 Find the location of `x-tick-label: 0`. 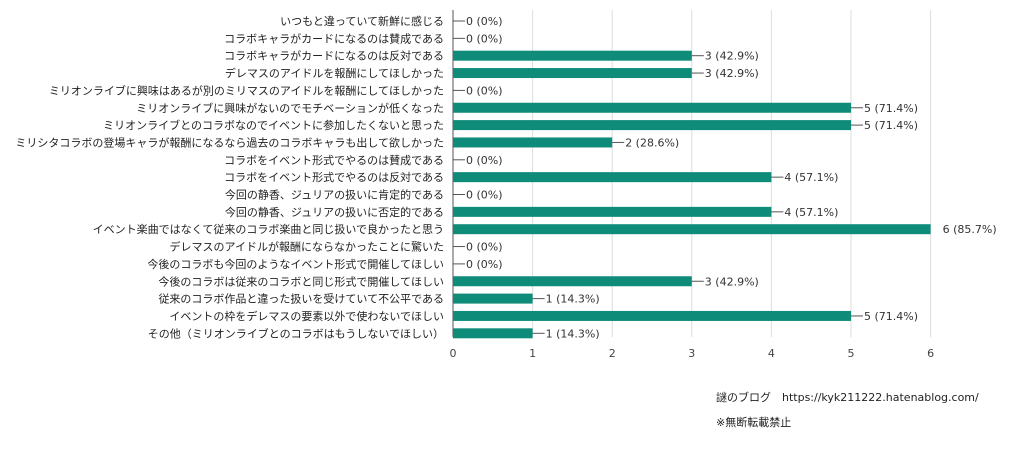

x-tick-label: 0 is located at coordinates (453, 353).